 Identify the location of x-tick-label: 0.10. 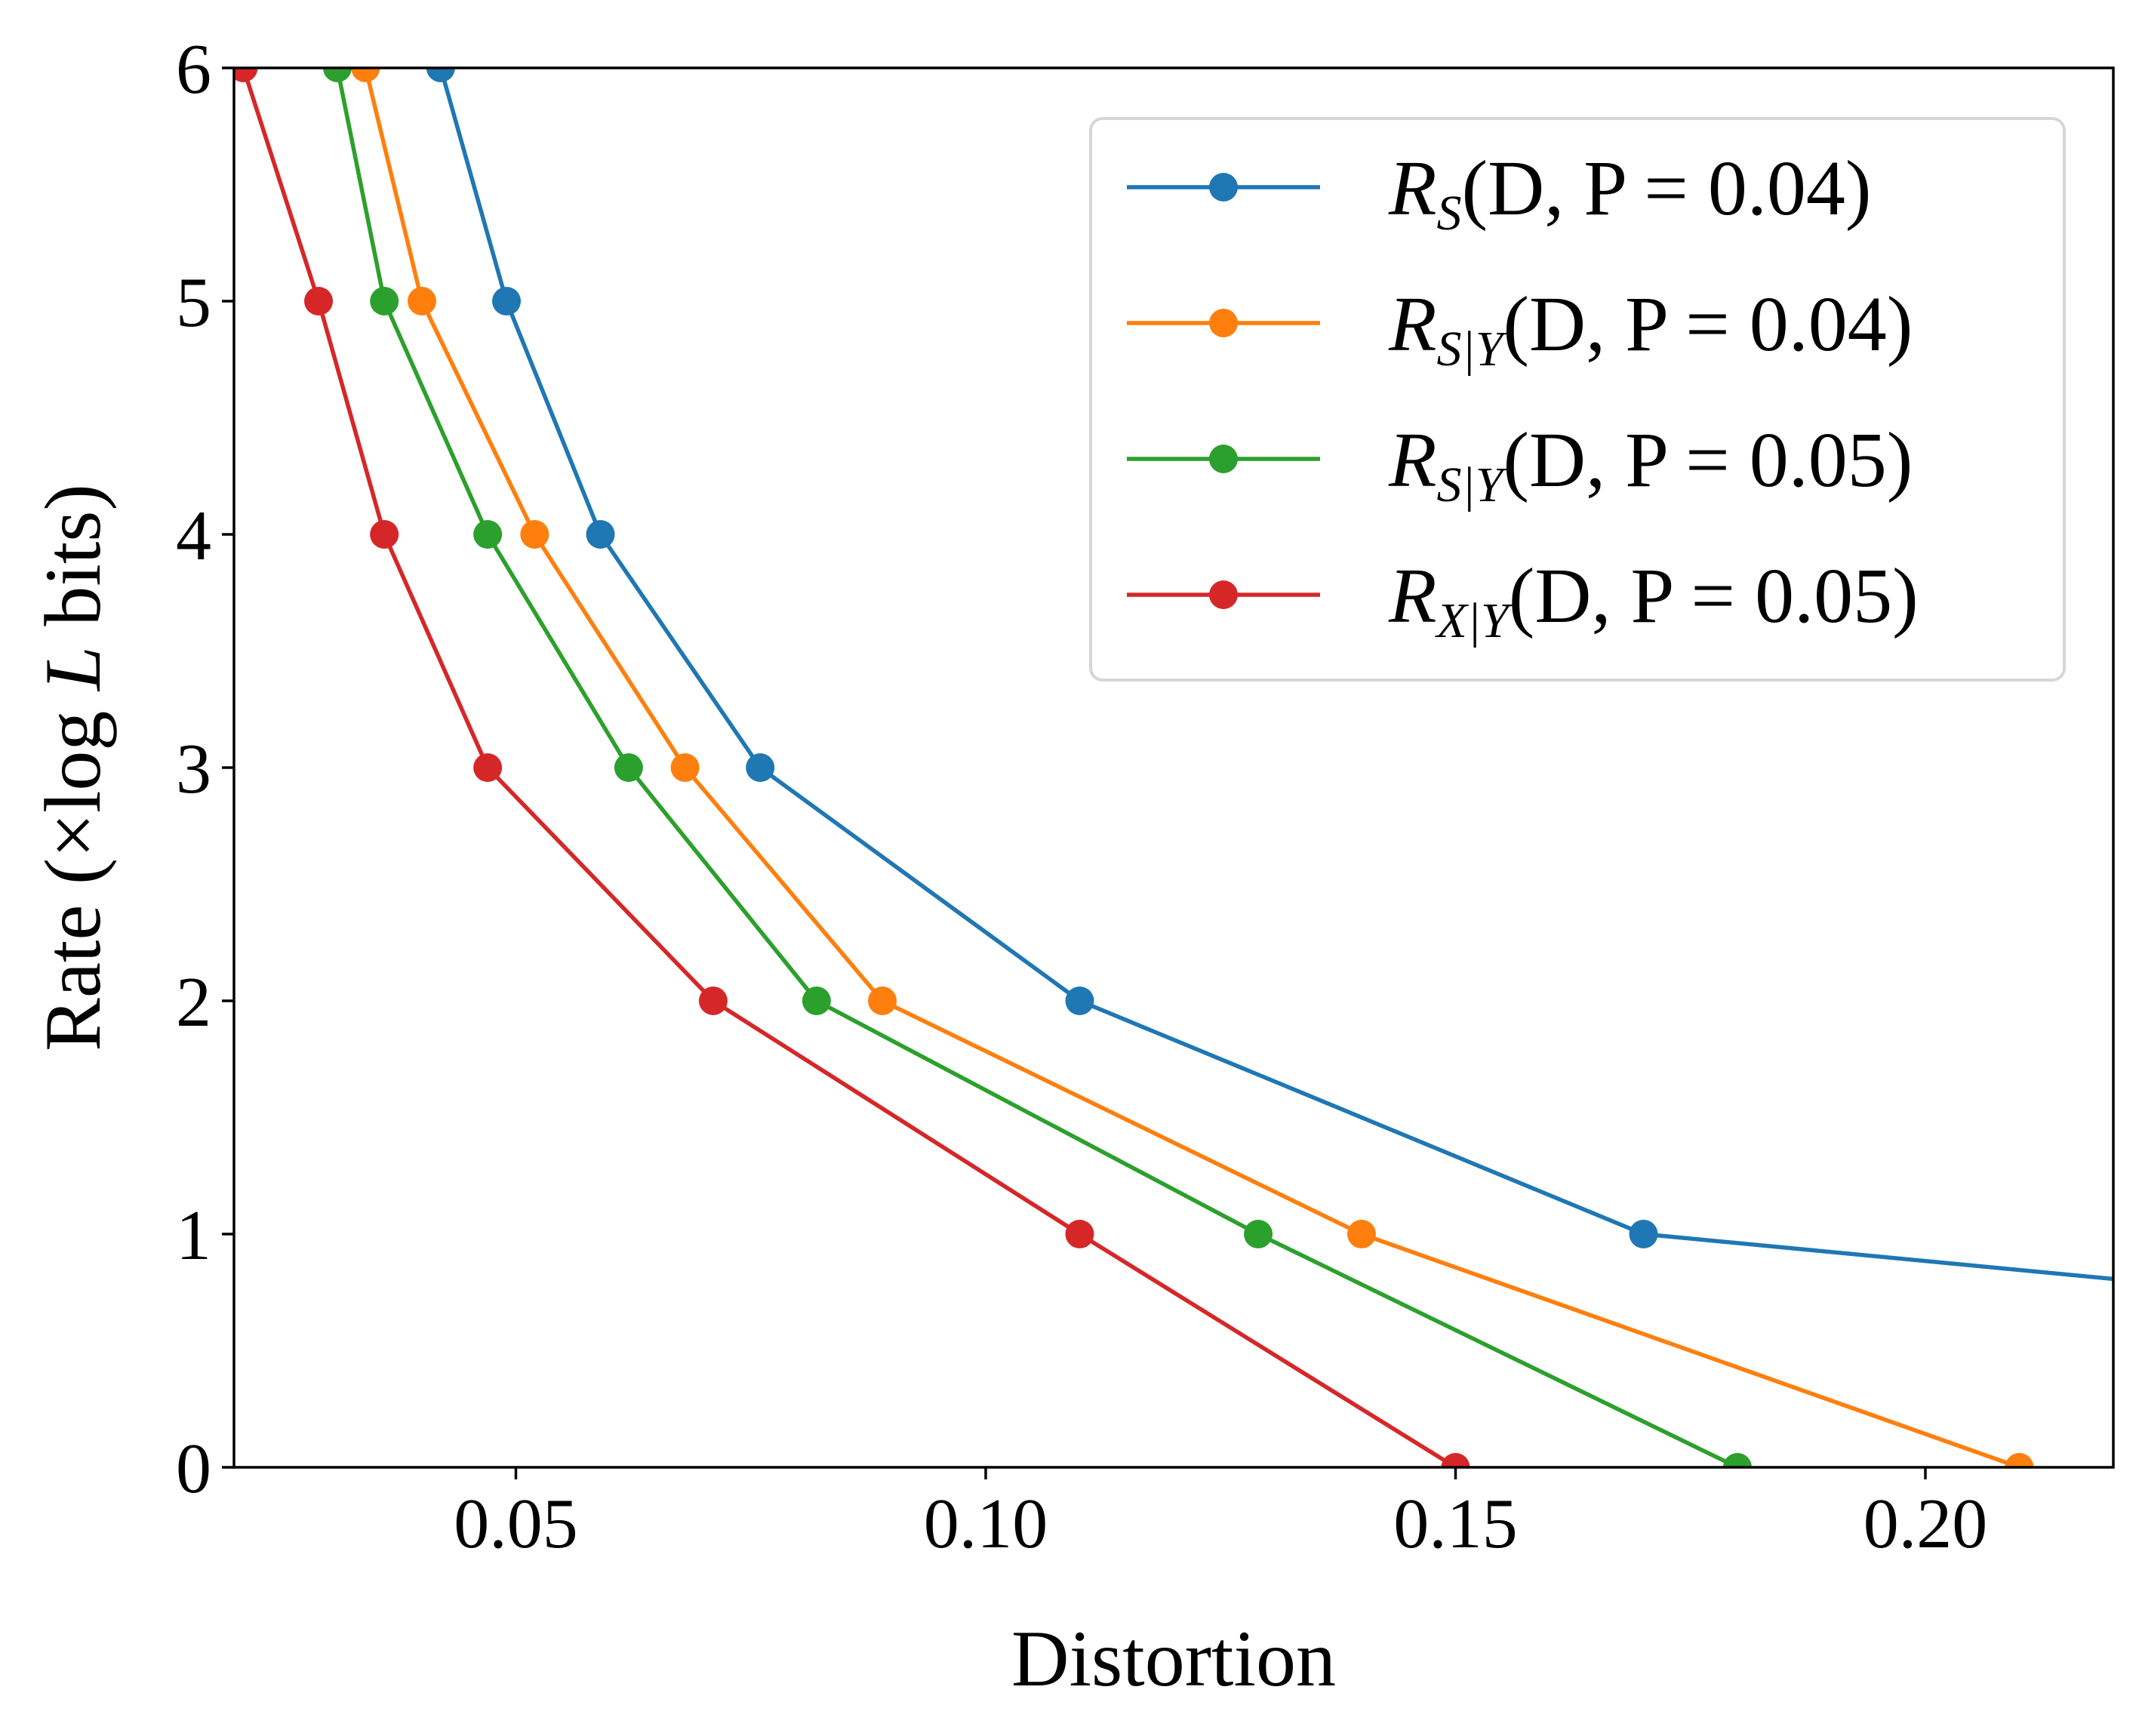
(986, 1524).